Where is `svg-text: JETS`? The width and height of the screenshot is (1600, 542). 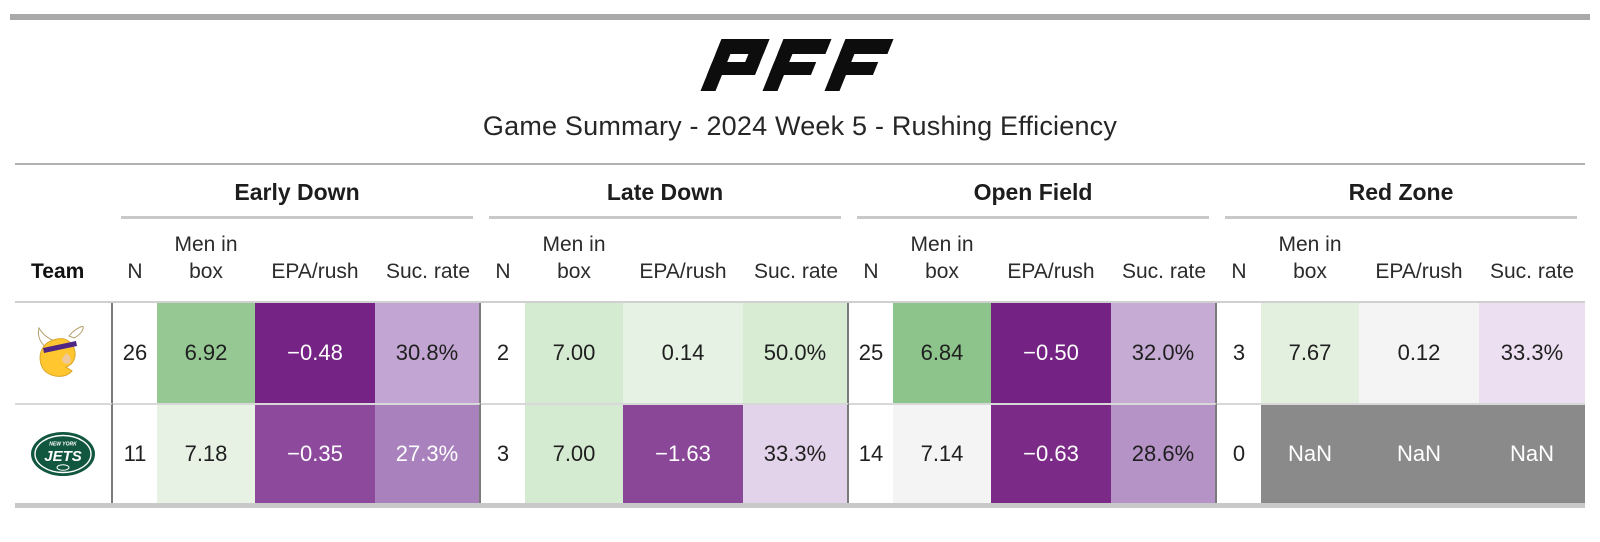
svg-text: JETS is located at coordinates (63, 456).